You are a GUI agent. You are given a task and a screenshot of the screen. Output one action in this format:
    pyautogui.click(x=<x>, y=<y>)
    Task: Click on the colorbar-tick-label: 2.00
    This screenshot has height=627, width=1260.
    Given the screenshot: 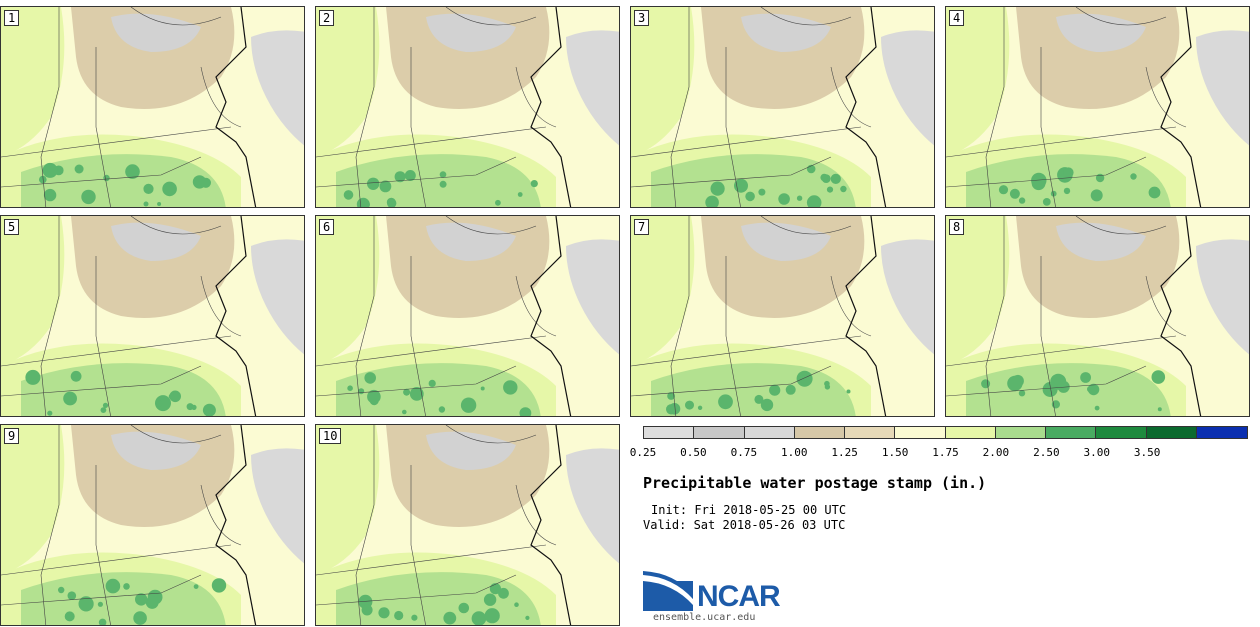 What is the action you would take?
    pyautogui.click(x=996, y=452)
    